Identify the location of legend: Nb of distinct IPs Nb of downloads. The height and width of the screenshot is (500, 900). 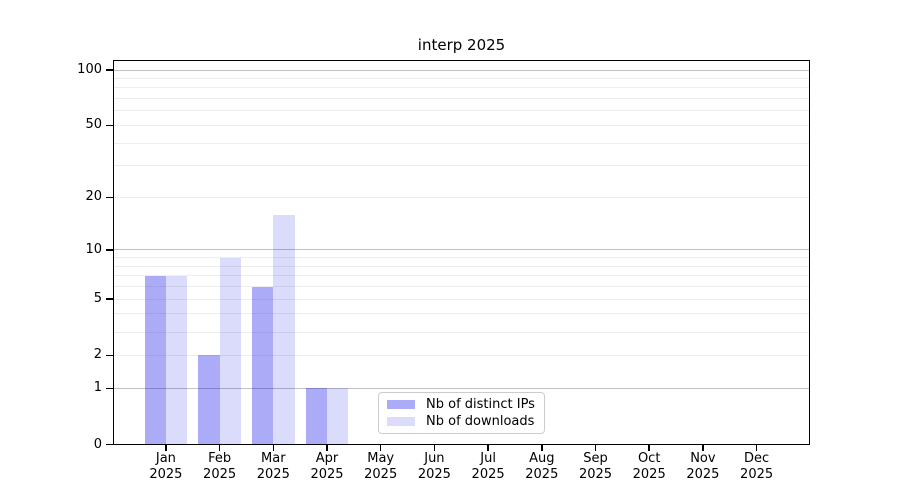
(461, 413).